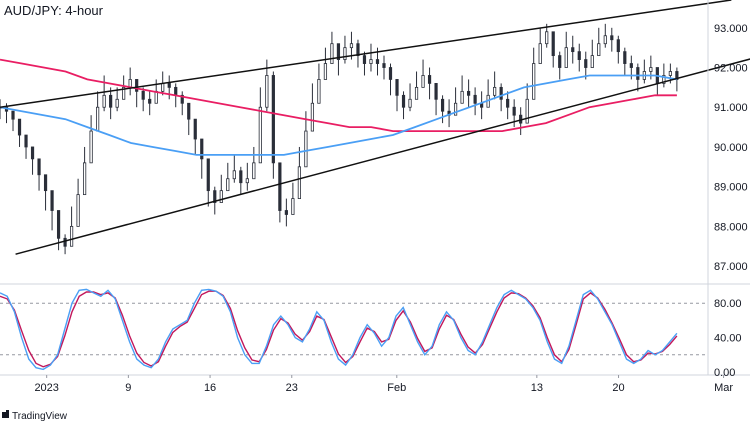 The image size is (750, 430). What do you see at coordinates (210, 388) in the screenshot?
I see `time-tick-label: 16` at bounding box center [210, 388].